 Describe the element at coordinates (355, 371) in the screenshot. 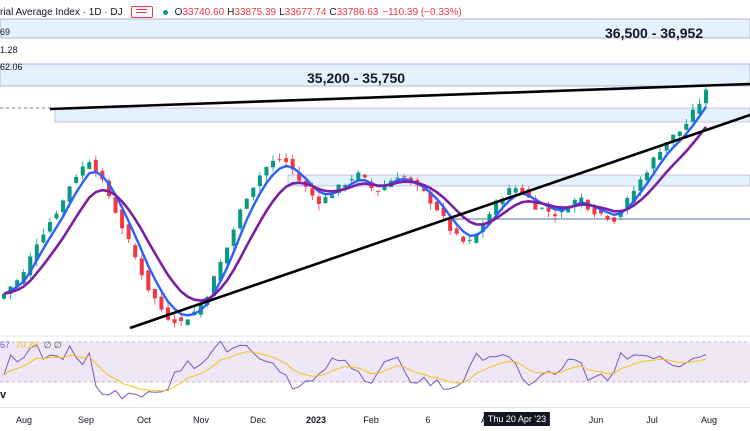

I see `rsi-ma-line` at that location.